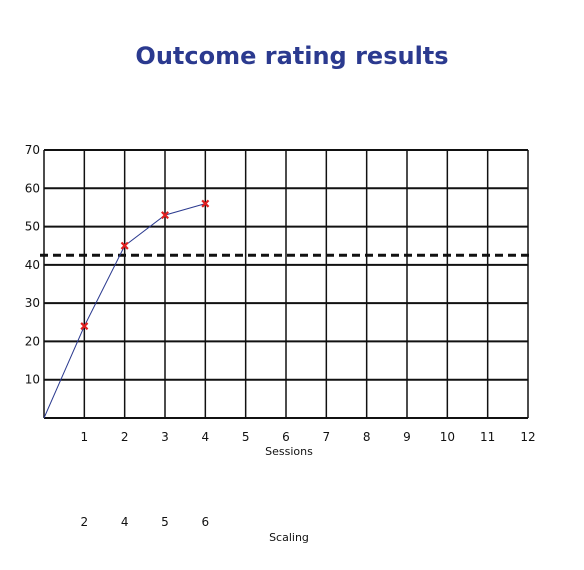 The height and width of the screenshot is (570, 584). I want to click on scaling-label: Scaling, so click(289, 537).